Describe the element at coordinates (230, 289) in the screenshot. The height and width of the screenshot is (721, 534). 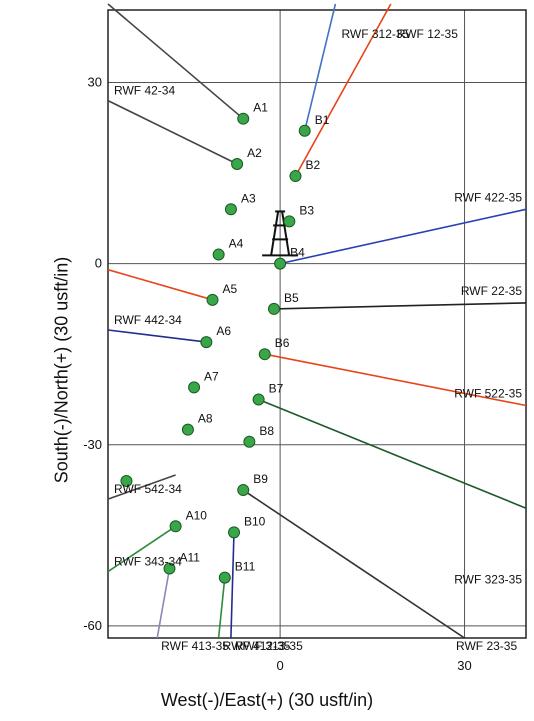
I see `point-label: A5` at that location.